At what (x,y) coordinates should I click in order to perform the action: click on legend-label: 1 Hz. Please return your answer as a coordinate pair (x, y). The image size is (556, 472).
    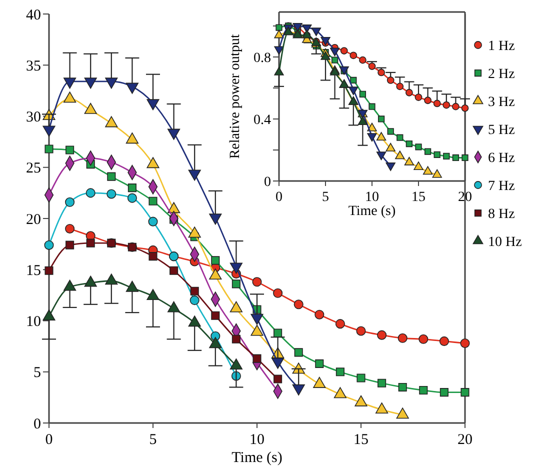
    Looking at the image, I should click on (501, 46).